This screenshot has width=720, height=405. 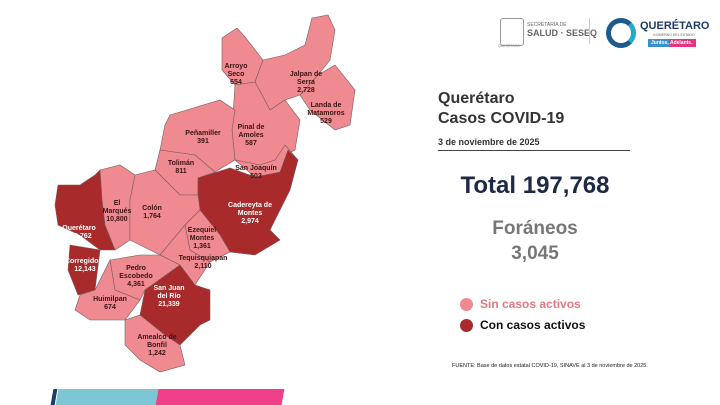 I want to click on municipality-name: Landa de, so click(x=326, y=105).